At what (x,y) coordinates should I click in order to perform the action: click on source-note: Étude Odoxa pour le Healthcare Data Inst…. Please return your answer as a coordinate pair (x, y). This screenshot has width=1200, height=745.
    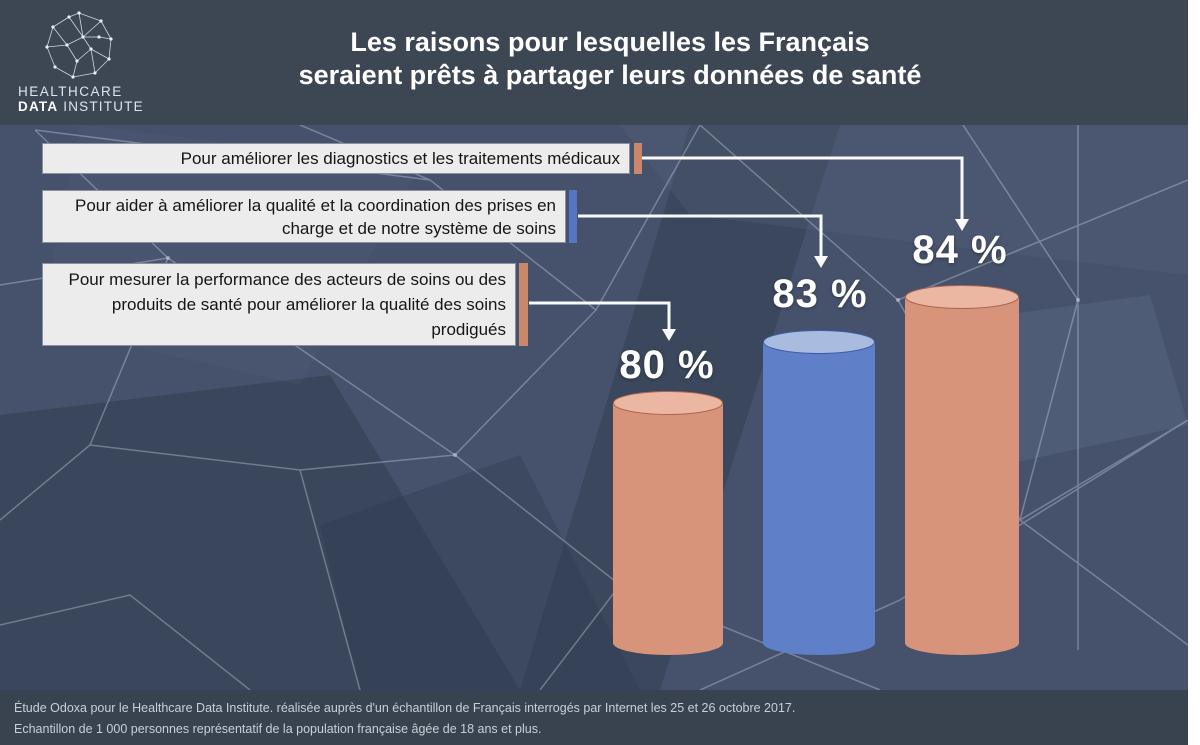
    Looking at the image, I should click on (594, 717).